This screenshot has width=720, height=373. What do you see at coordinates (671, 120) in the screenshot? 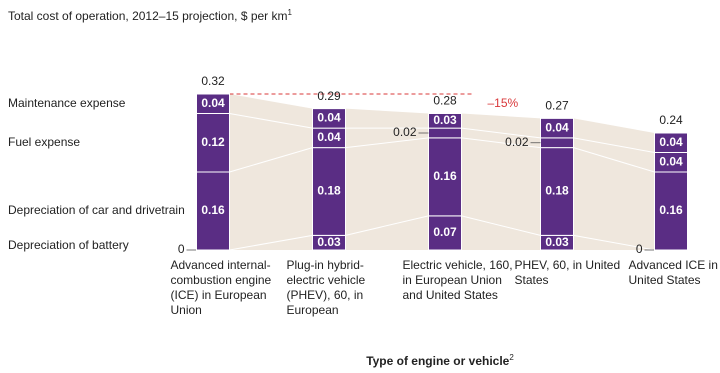
I see `total-label: 0.24` at bounding box center [671, 120].